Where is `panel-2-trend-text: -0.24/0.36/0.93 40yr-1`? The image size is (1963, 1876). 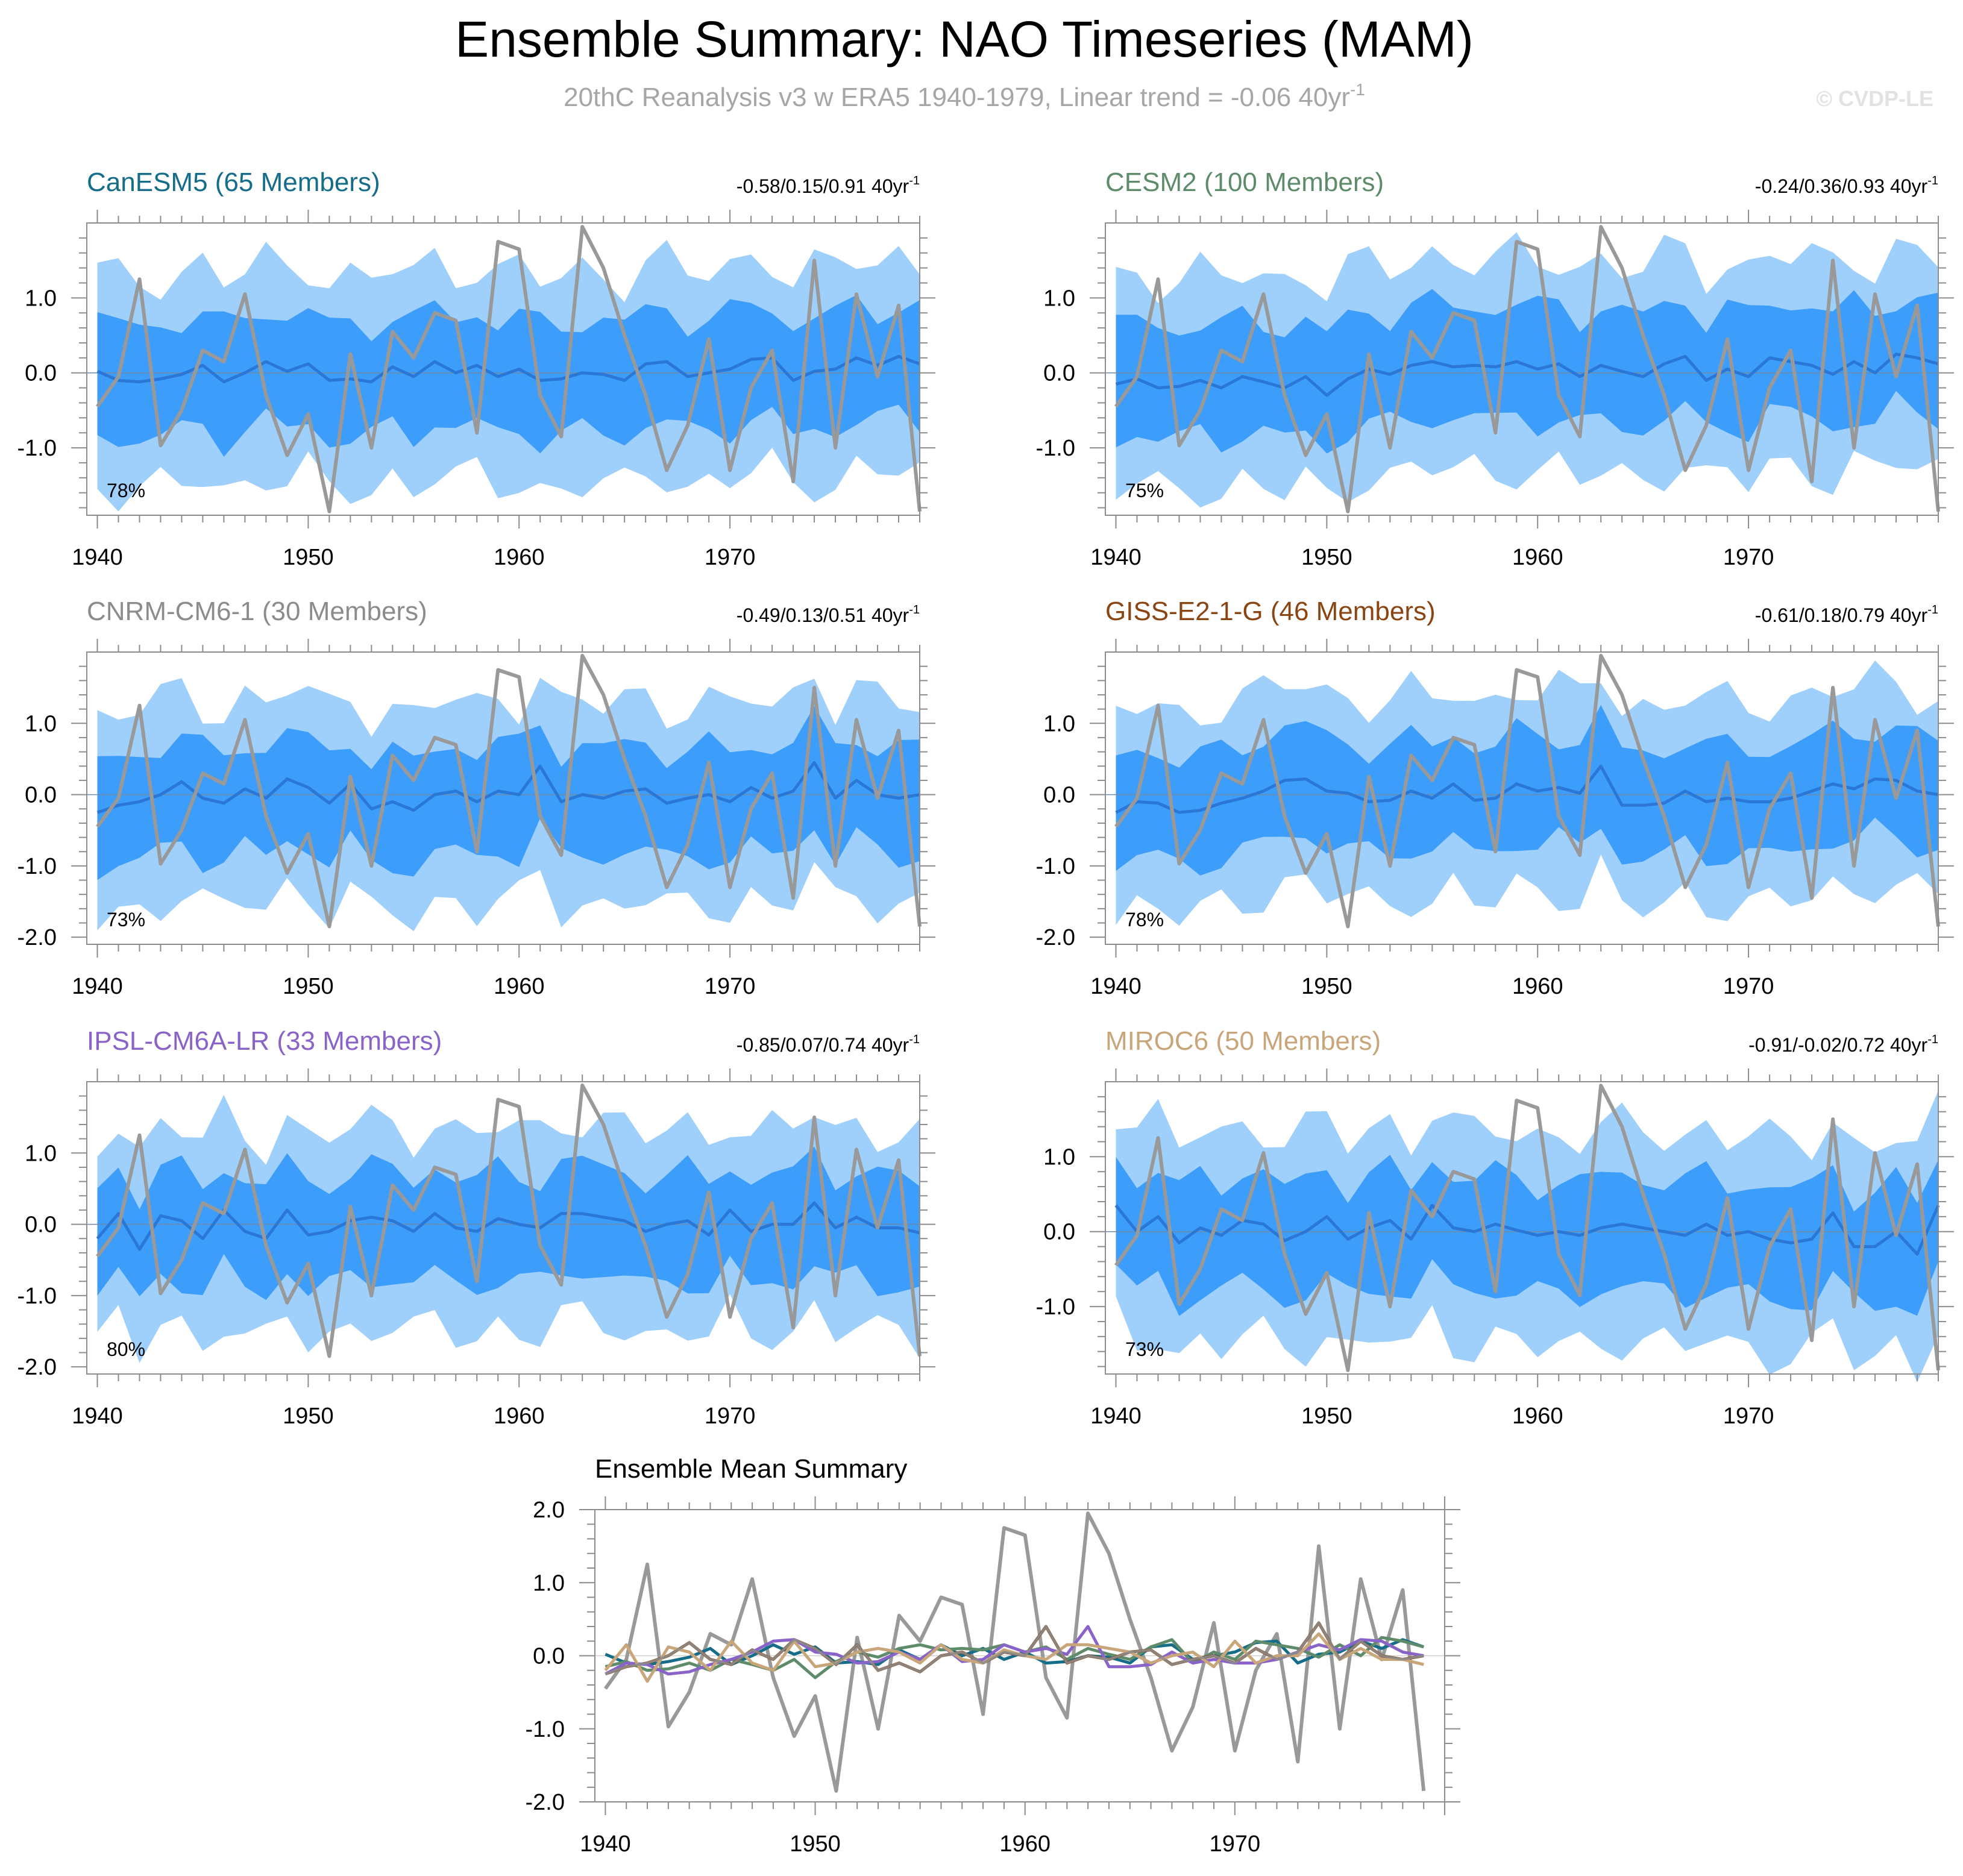 panel-2-trend-text: -0.24/0.36/0.93 40yr-1 is located at coordinates (1846, 185).